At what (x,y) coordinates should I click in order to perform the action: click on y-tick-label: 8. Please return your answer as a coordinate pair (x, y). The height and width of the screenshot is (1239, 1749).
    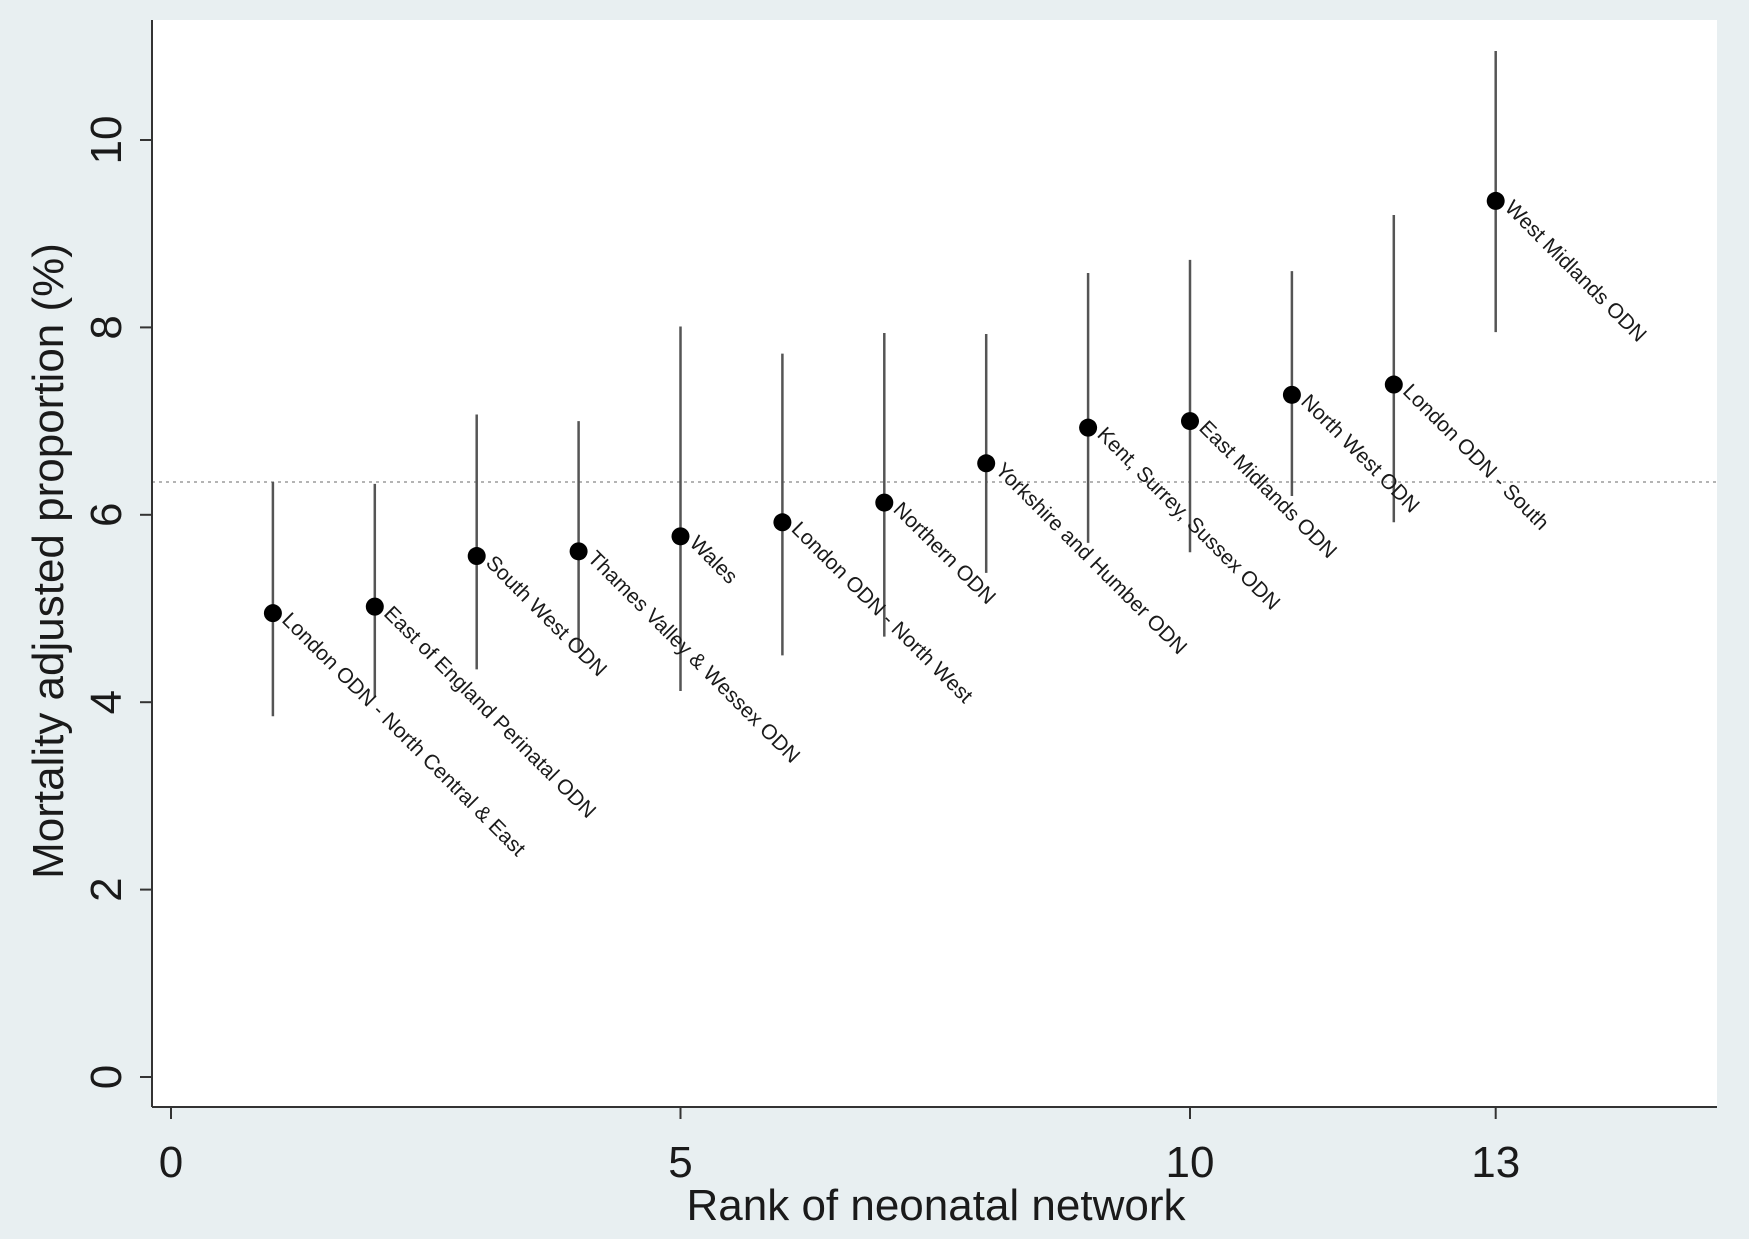
    Looking at the image, I should click on (106, 327).